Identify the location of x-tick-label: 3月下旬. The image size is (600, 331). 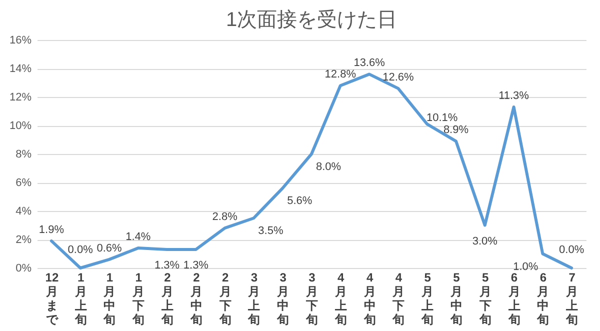
(311, 298).